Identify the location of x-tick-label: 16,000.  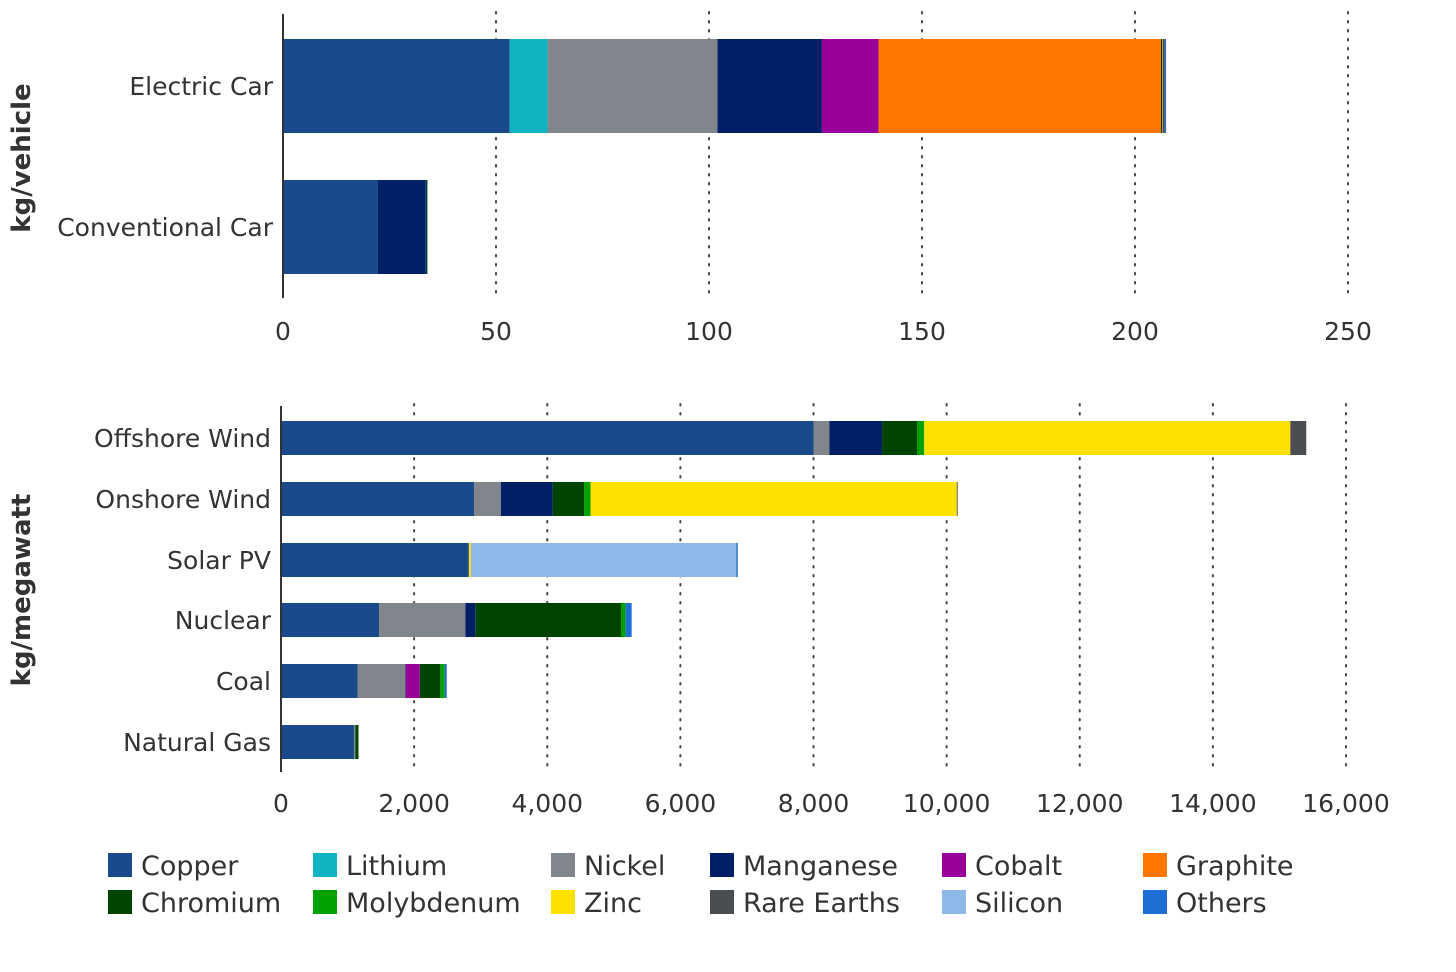
(1345, 803).